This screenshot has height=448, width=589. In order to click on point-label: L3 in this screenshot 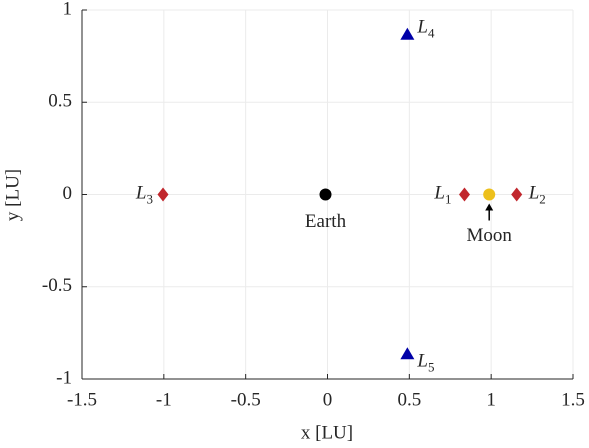, I will do `click(144, 195)`.